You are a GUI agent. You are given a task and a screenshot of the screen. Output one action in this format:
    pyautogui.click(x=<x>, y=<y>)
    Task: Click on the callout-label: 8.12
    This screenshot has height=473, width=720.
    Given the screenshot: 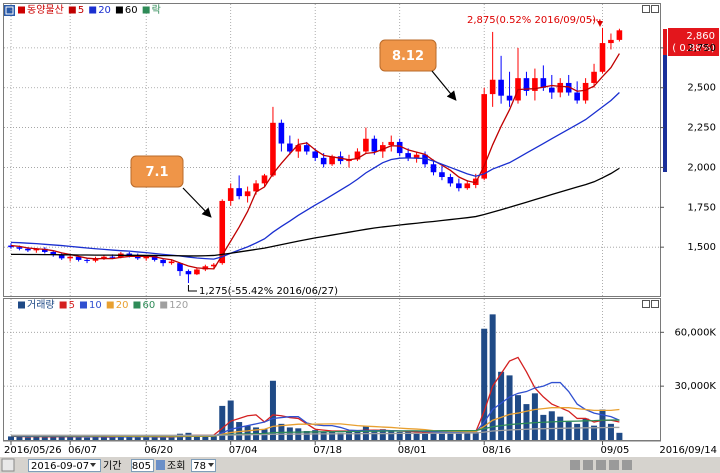 What is the action you would take?
    pyautogui.click(x=408, y=56)
    